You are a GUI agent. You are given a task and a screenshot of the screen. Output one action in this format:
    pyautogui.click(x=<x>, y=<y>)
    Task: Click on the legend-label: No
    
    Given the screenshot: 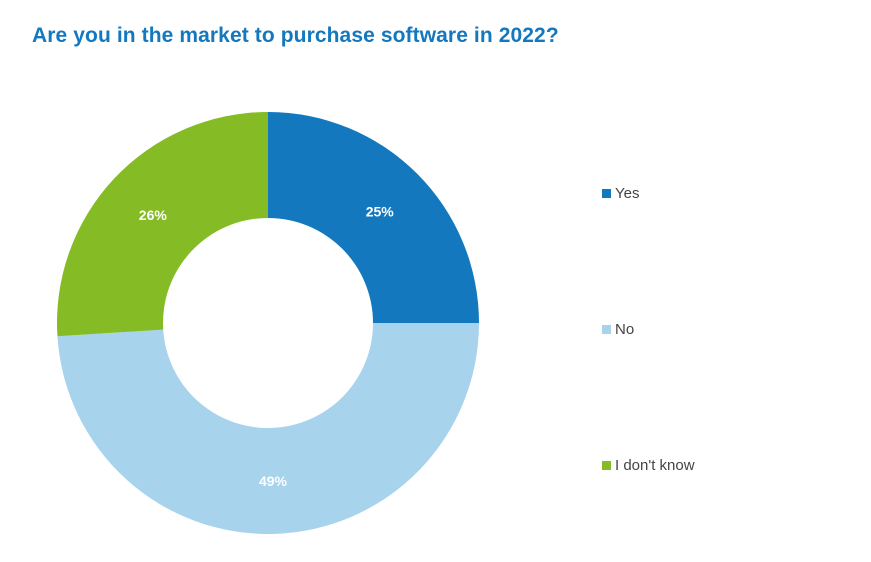 What is the action you would take?
    pyautogui.click(x=625, y=329)
    